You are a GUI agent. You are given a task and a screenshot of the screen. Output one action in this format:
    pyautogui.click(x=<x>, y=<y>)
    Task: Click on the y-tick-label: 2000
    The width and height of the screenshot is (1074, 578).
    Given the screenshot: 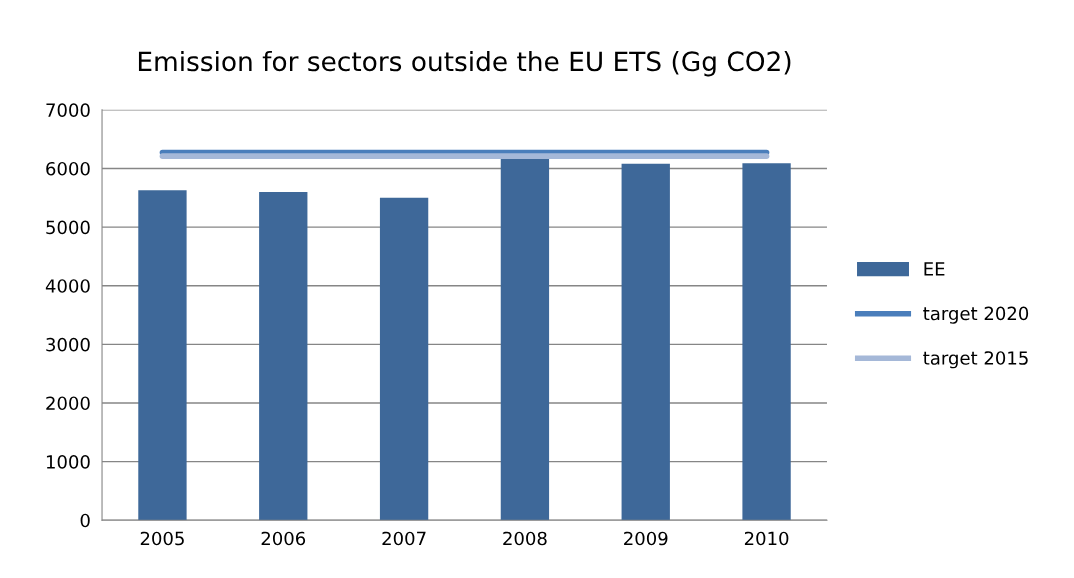 What is the action you would take?
    pyautogui.click(x=68, y=403)
    